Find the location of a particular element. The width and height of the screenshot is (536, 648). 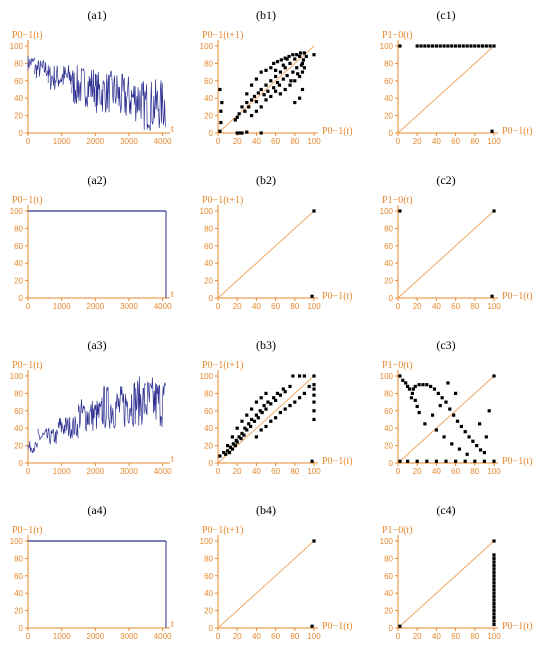

x-tick-label: 4000 is located at coordinates (163, 471).